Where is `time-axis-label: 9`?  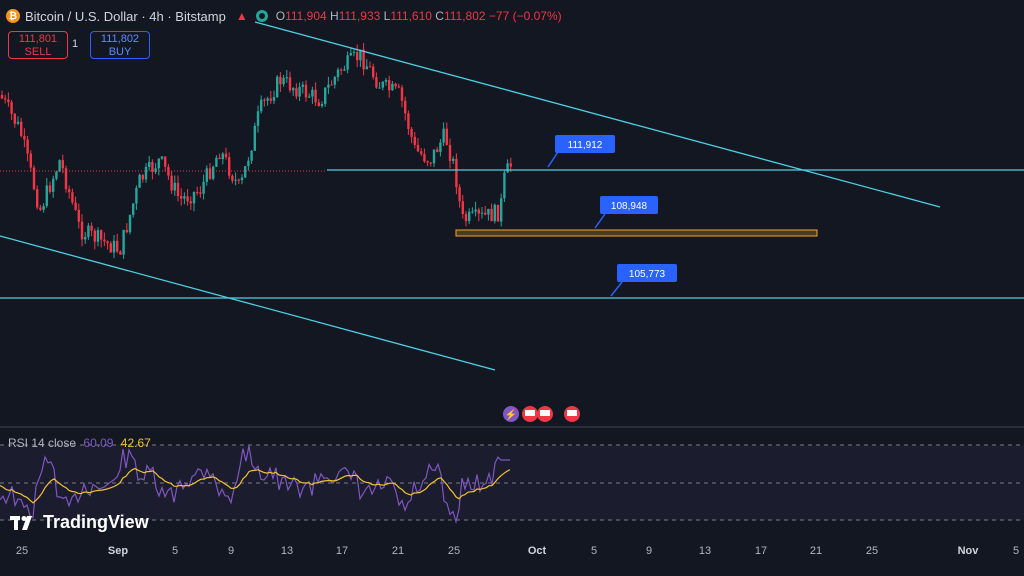
time-axis-label: 9 is located at coordinates (231, 551).